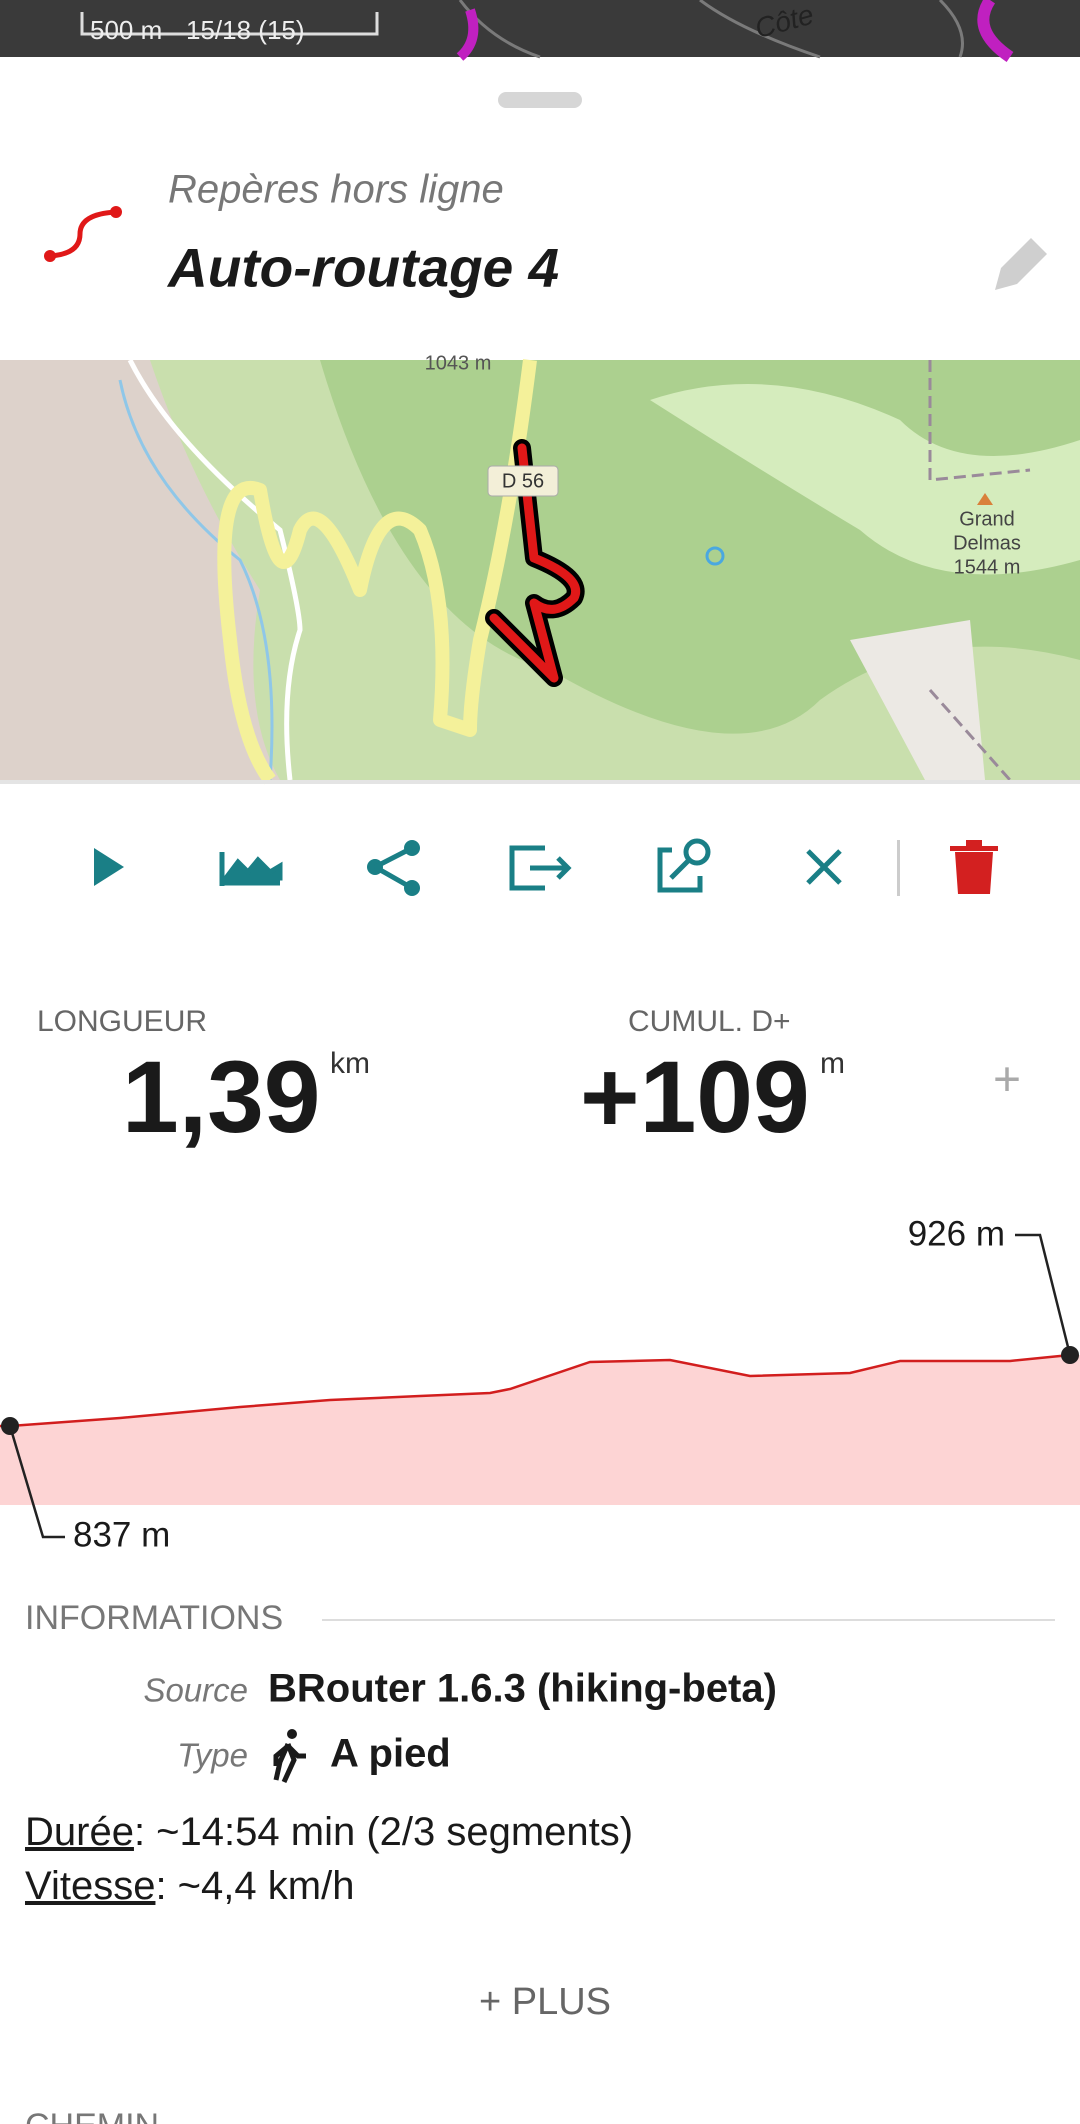 This screenshot has width=1080, height=2124. Describe the element at coordinates (221, 1097) in the screenshot. I see `stat-value: 1,39` at that location.